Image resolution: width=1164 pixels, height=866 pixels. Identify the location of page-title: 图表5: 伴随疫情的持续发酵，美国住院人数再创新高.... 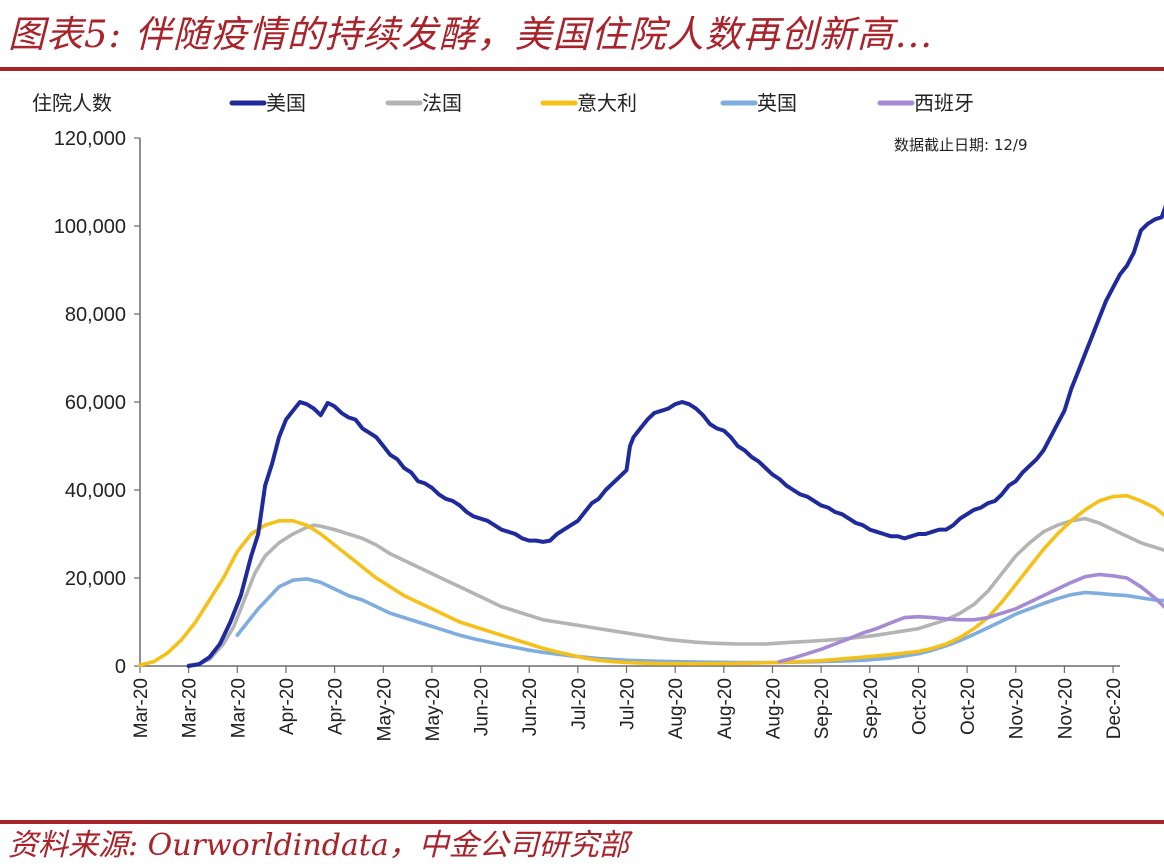
(471, 34).